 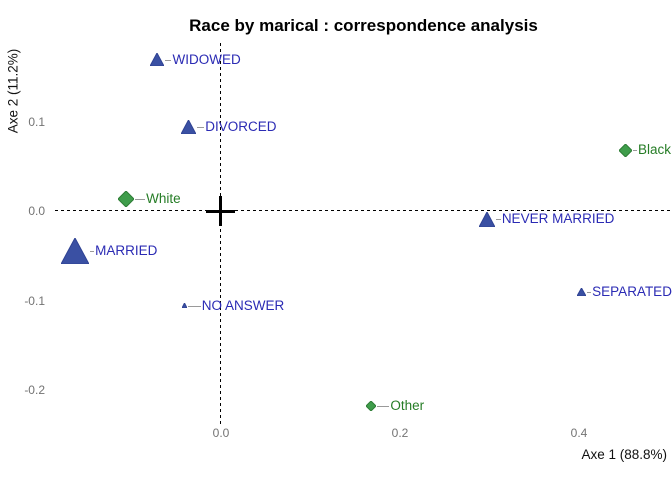 What do you see at coordinates (194, 306) in the screenshot?
I see `label-connector-no-answer` at bounding box center [194, 306].